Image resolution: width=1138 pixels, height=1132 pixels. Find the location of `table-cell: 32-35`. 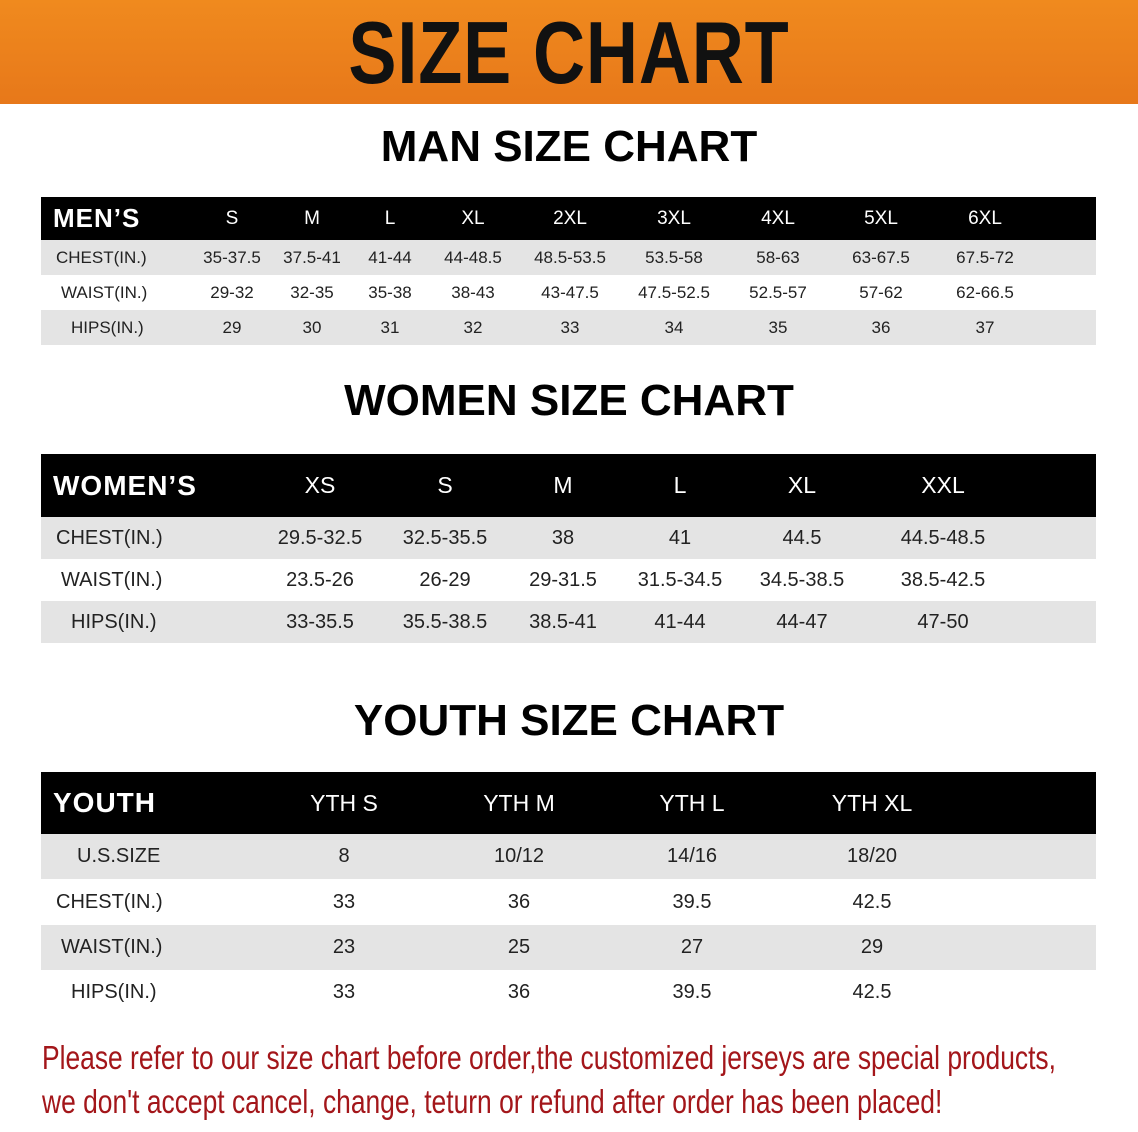

table-cell: 32-35 is located at coordinates (312, 292).